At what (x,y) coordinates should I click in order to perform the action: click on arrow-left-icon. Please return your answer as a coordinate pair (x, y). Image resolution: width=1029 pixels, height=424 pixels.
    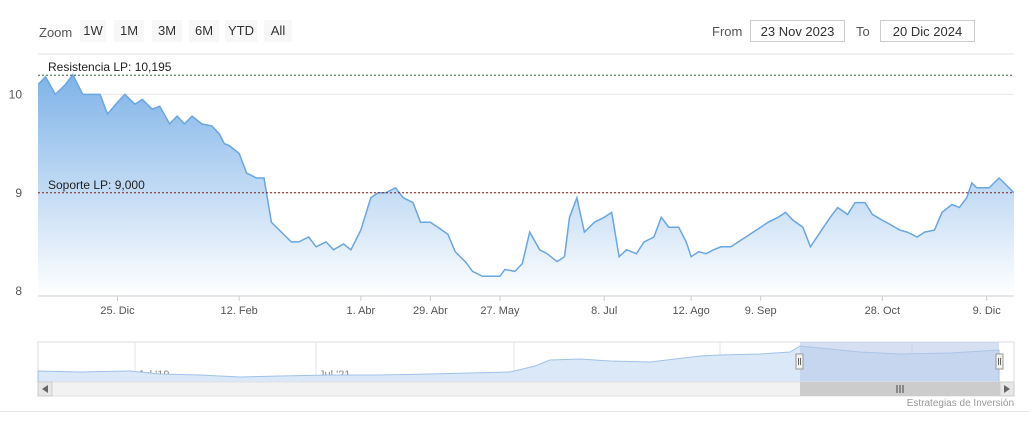
    Looking at the image, I should click on (45, 389).